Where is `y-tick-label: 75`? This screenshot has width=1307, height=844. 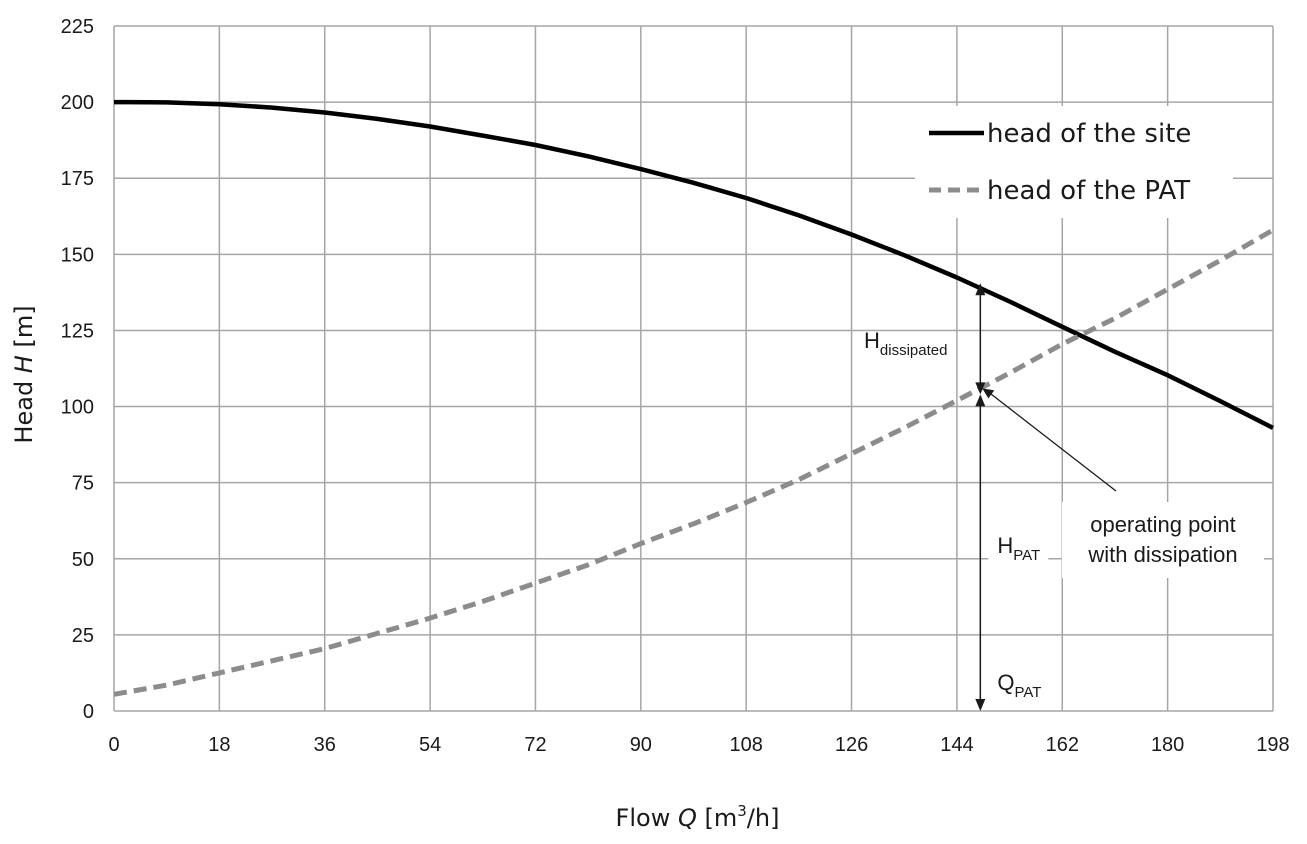
y-tick-label: 75 is located at coordinates (83, 484).